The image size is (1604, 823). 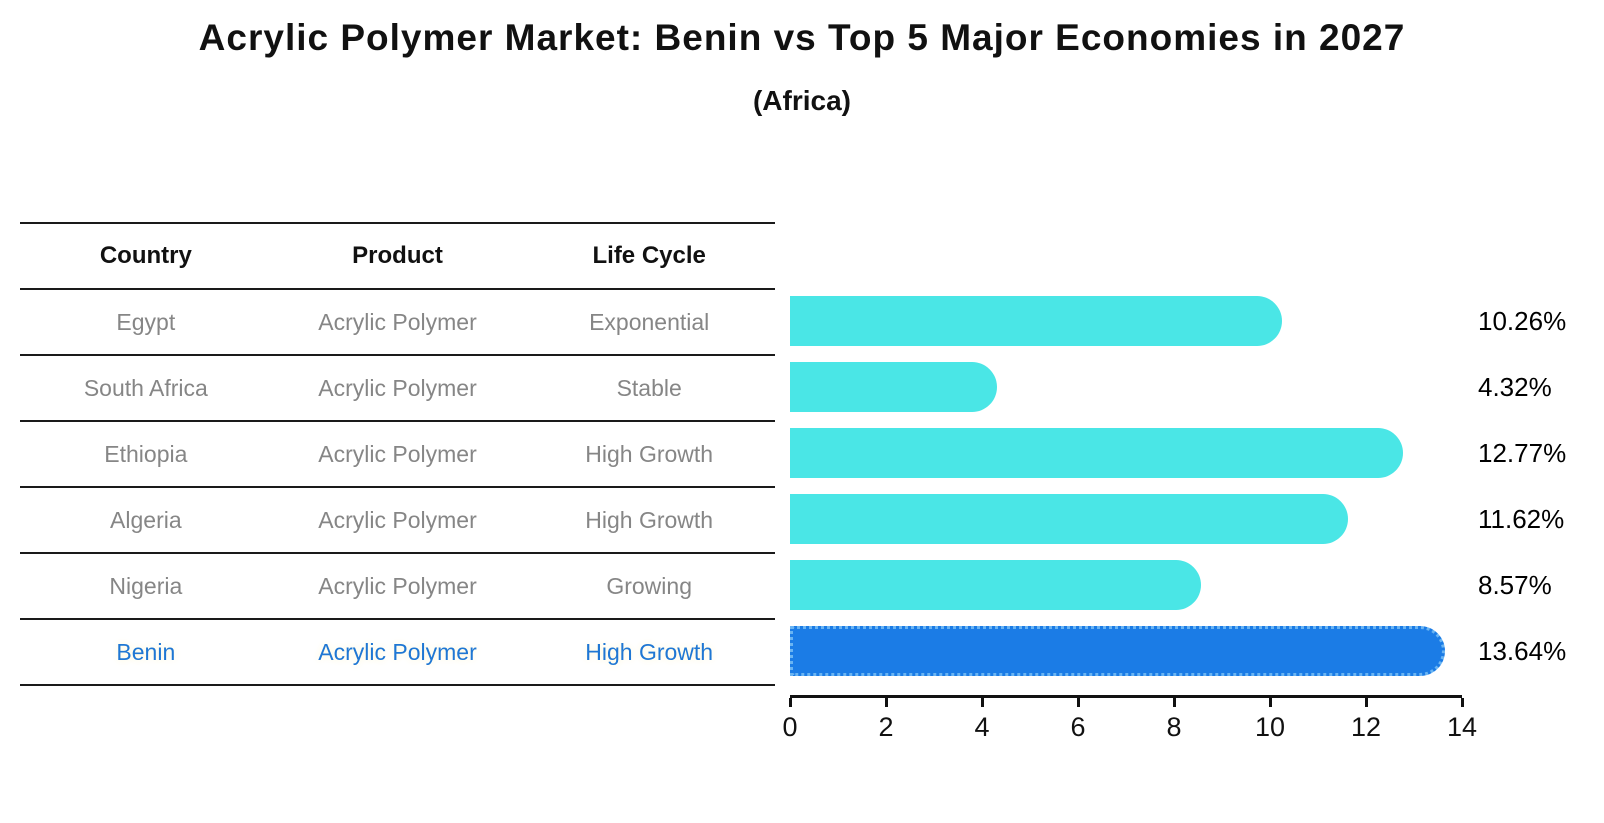 I want to click on cell-country: Egypt, so click(x=146, y=321).